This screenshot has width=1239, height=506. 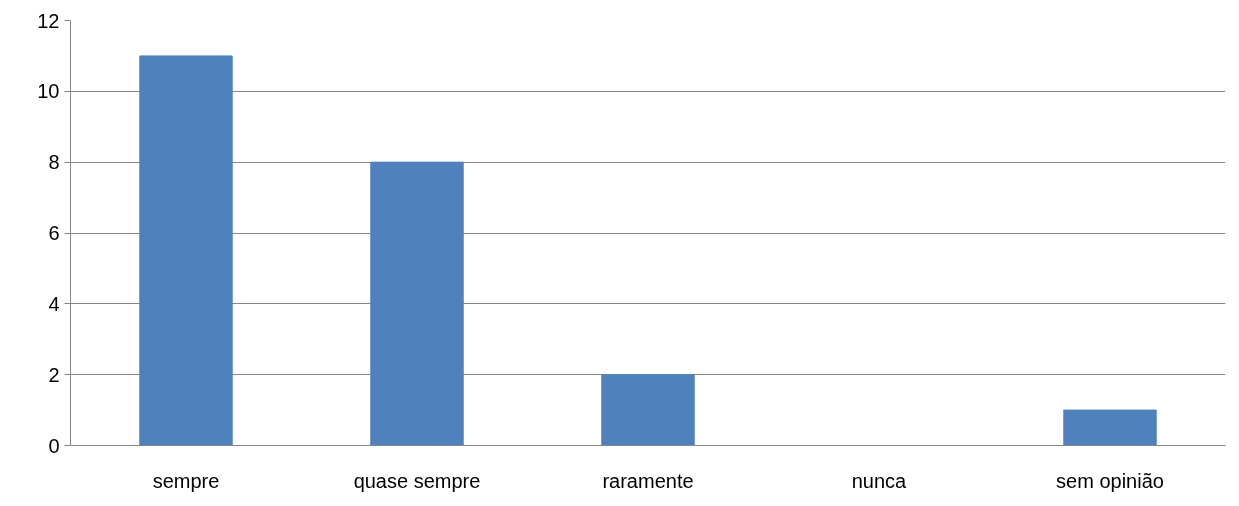 What do you see at coordinates (879, 480) in the screenshot?
I see `x-tick-label: nunca` at bounding box center [879, 480].